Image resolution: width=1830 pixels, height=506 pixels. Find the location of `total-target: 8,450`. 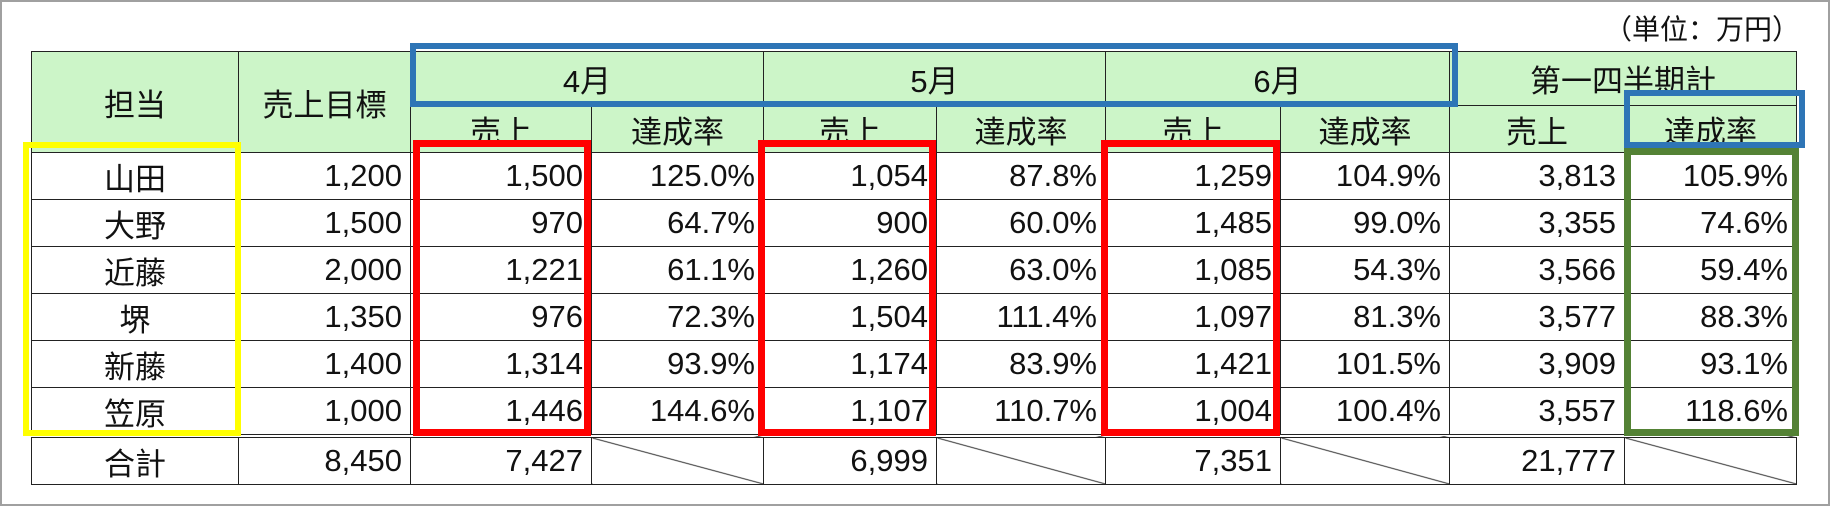

total-target: 8,450 is located at coordinates (324, 459).